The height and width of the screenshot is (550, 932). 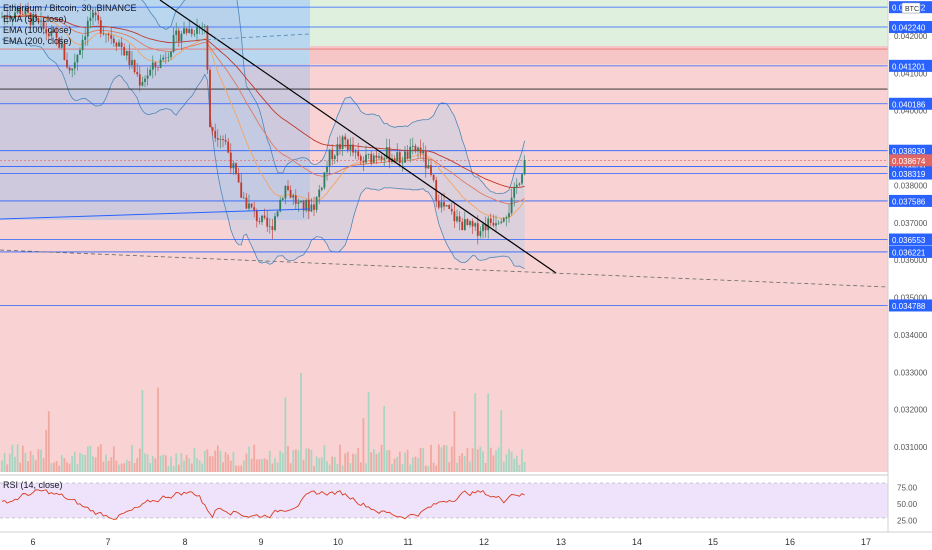 I want to click on level-label-3: 0.038930, so click(x=909, y=151).